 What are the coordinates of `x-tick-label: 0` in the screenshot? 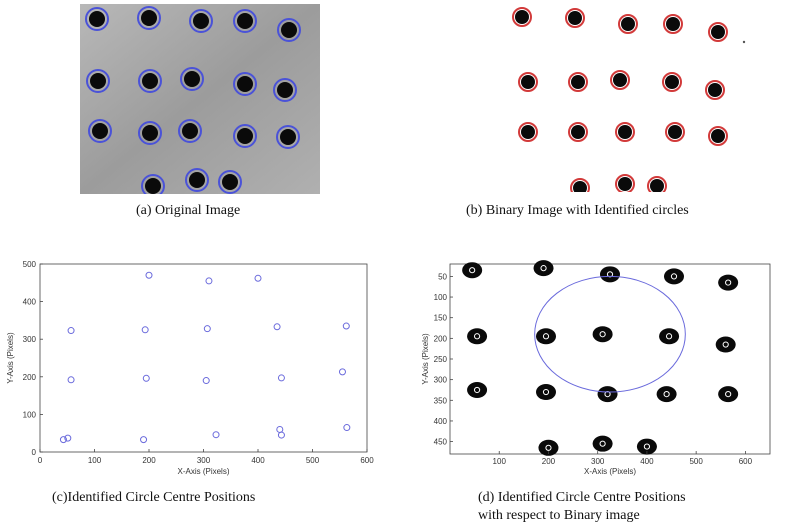 It's located at (40, 460).